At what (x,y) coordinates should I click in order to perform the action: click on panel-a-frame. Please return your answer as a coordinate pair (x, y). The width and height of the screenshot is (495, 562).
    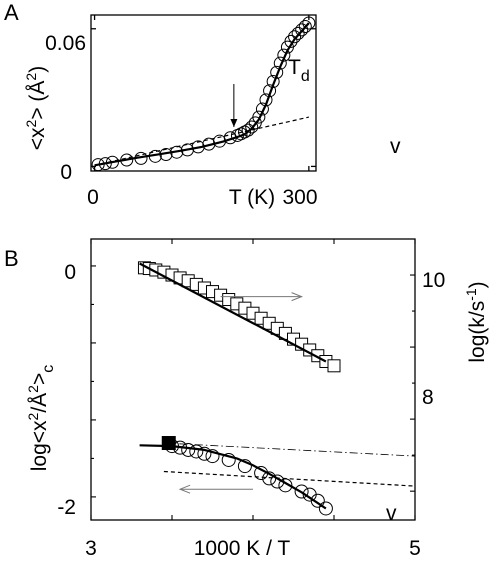
    Looking at the image, I should click on (203, 93).